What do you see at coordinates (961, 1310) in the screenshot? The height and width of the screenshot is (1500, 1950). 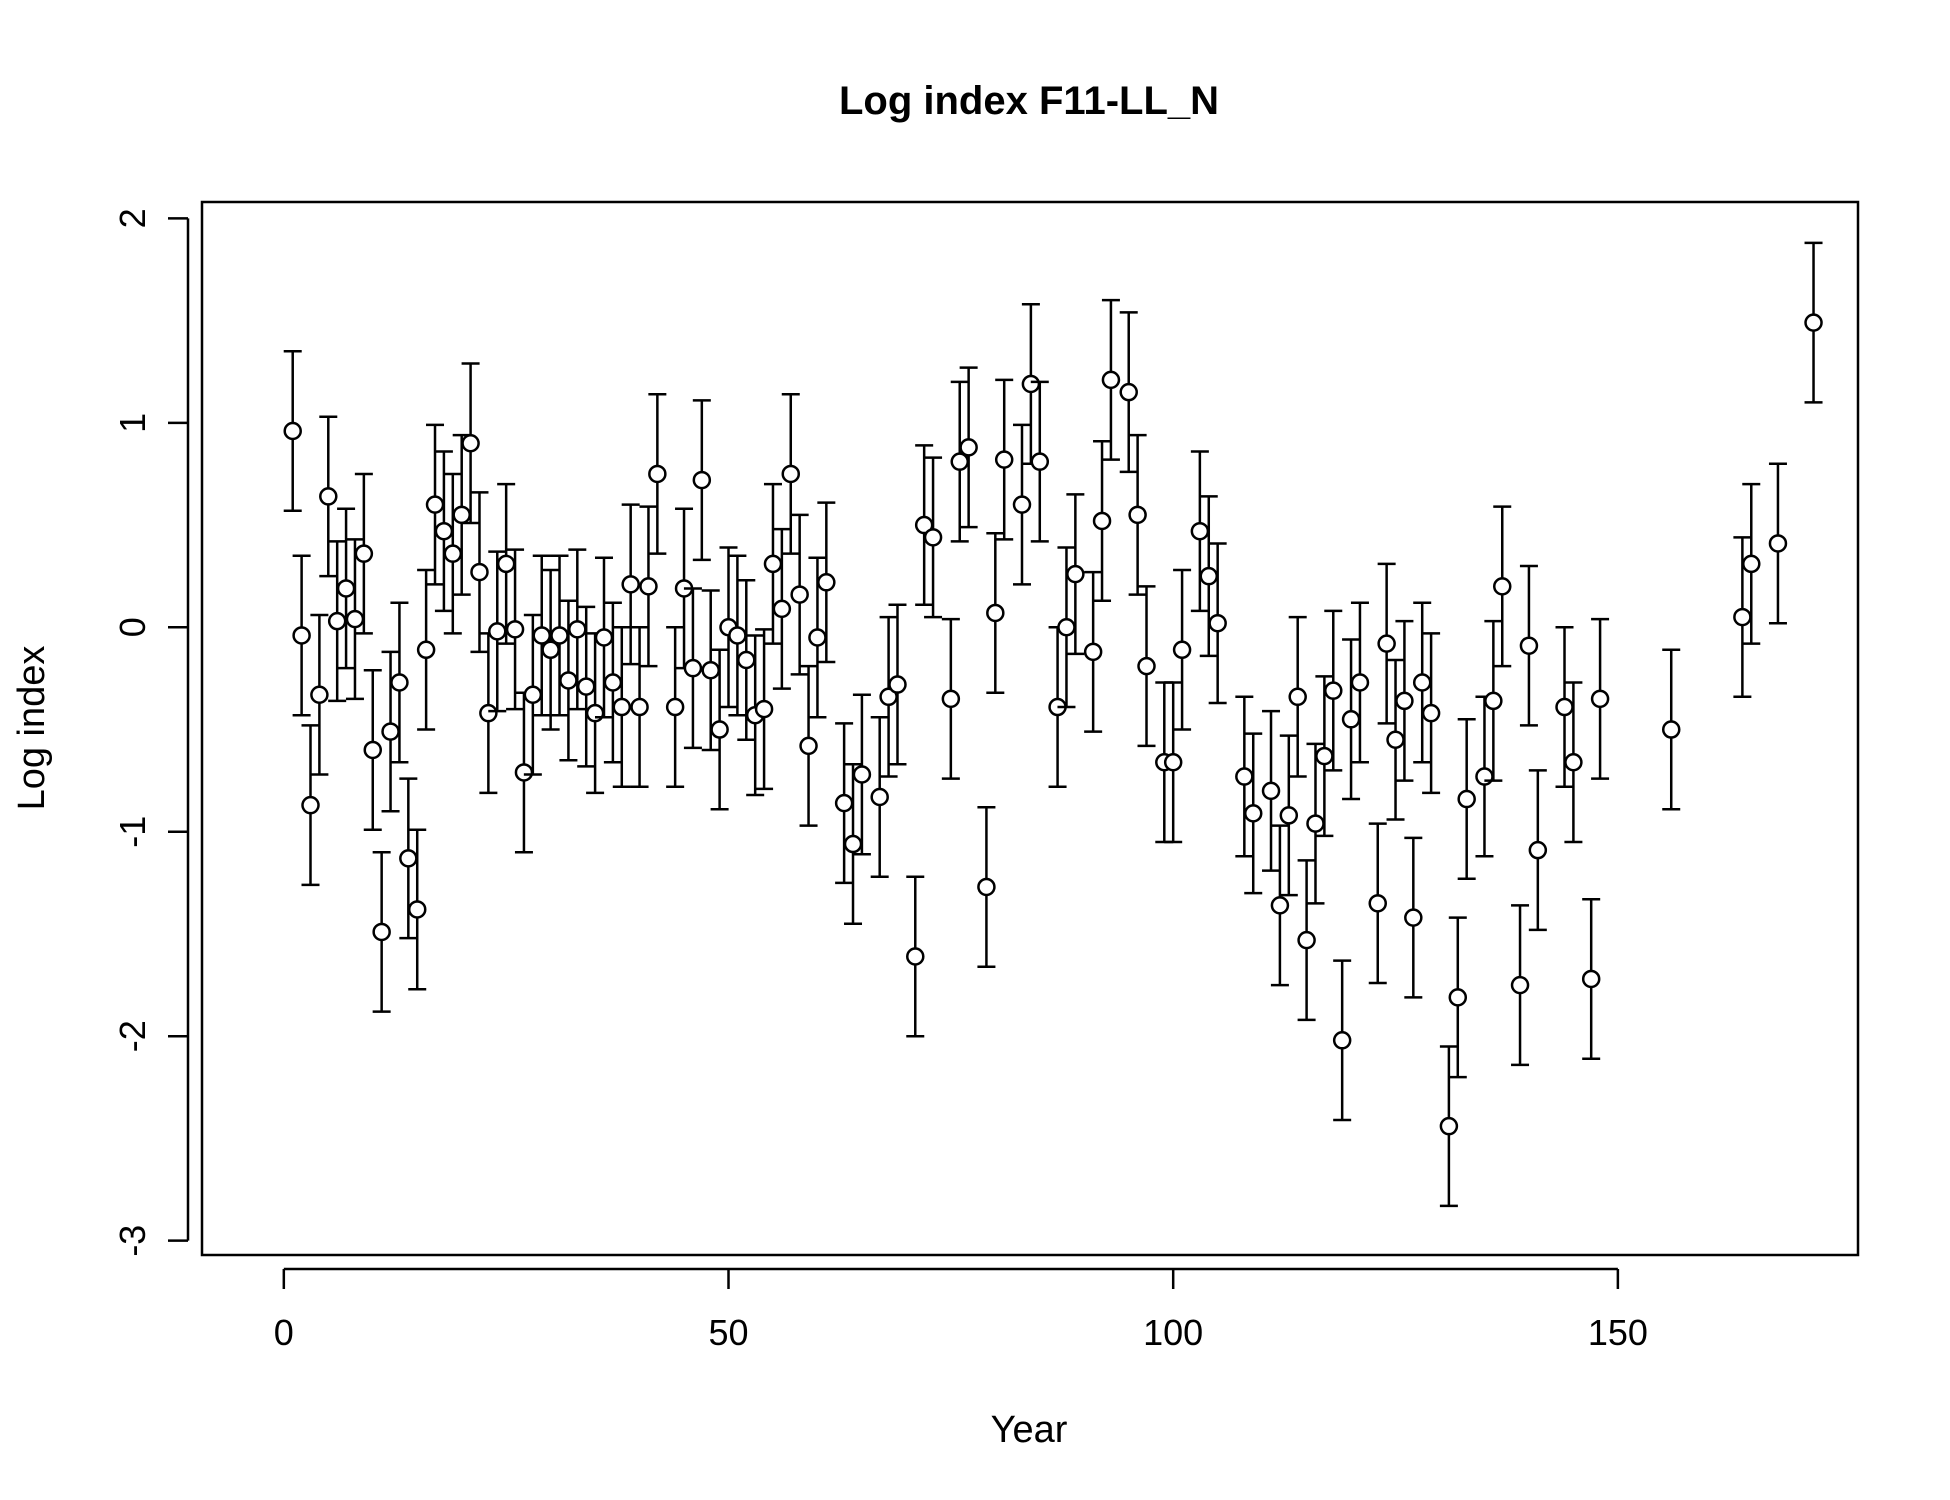 I see `x-axis: 0 50 100 150` at bounding box center [961, 1310].